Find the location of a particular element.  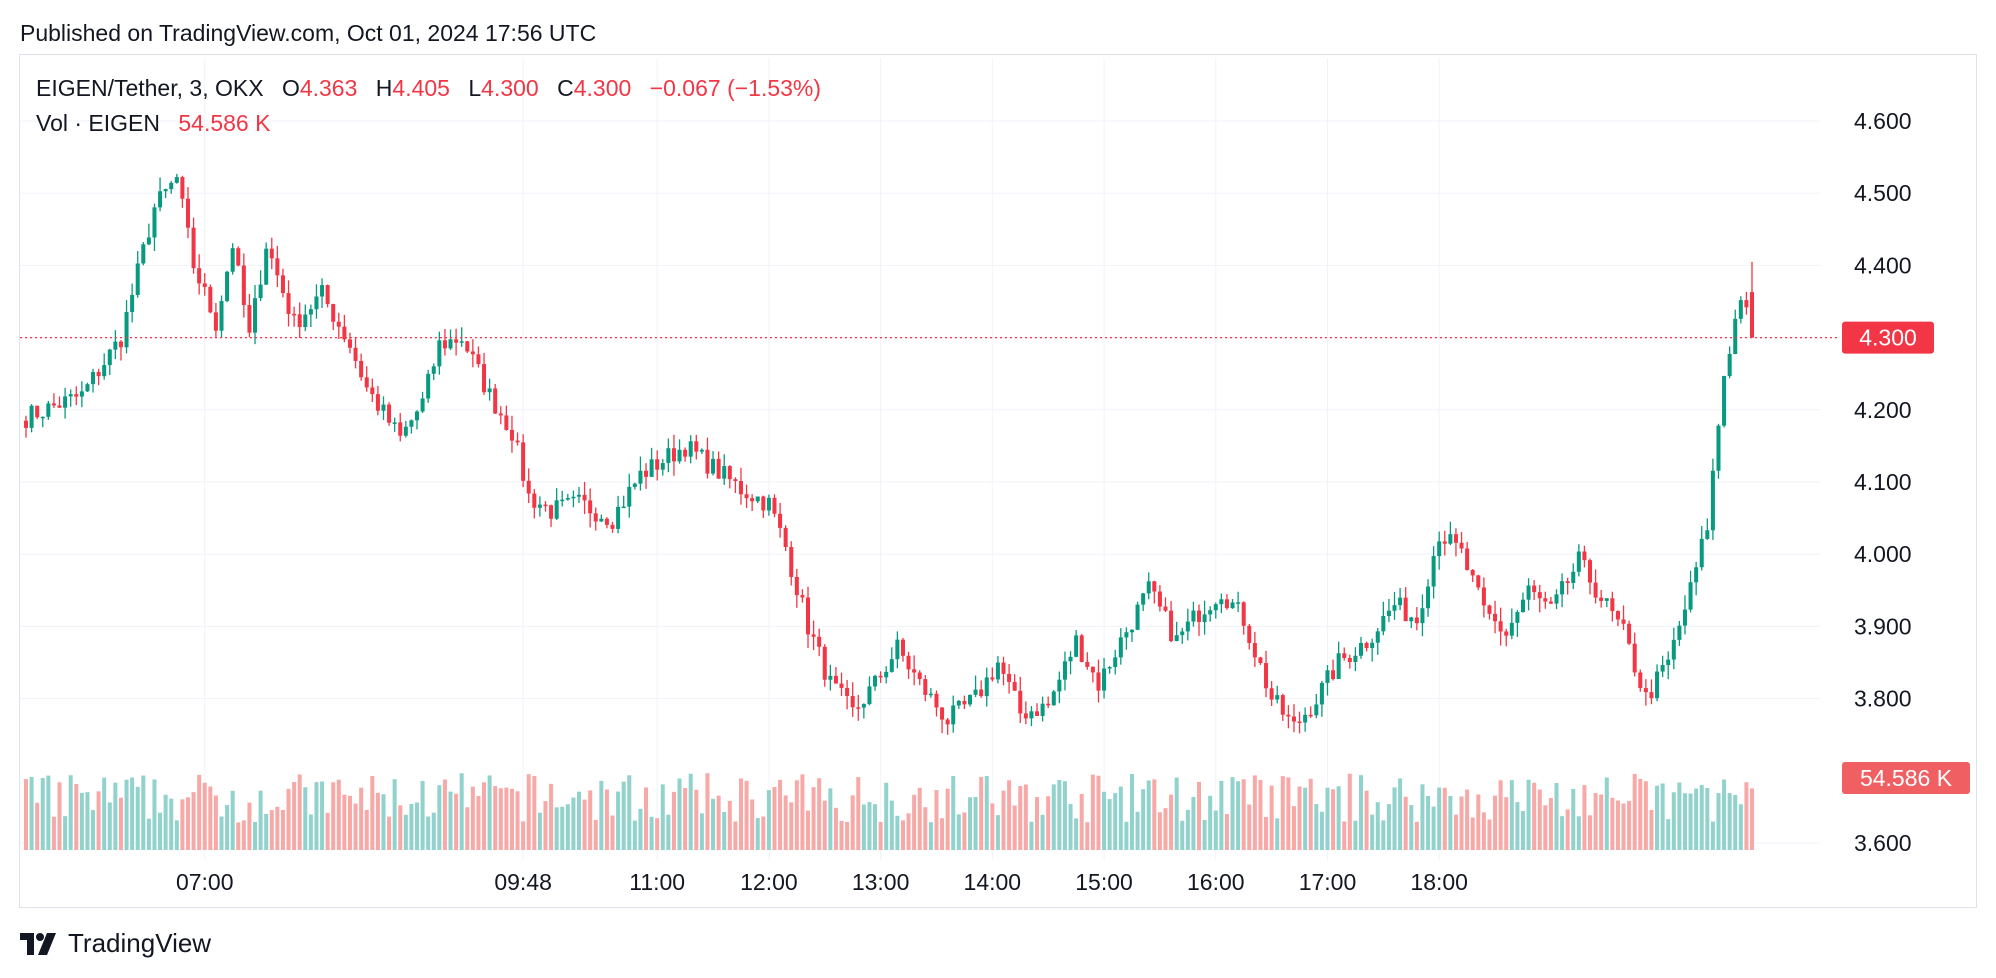

volume-legend: Vol · EIGEN 54.586 K is located at coordinates (153, 123).